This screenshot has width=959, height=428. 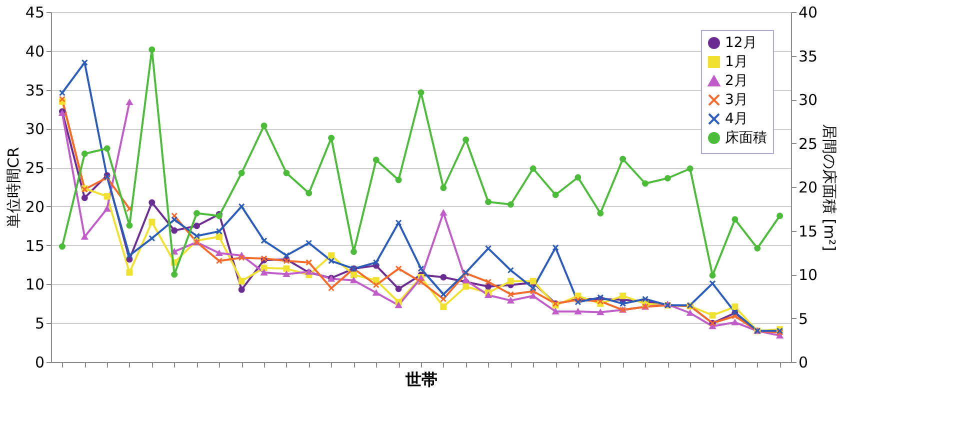 What do you see at coordinates (34, 285) in the screenshot?
I see `y-tick-label: 10` at bounding box center [34, 285].